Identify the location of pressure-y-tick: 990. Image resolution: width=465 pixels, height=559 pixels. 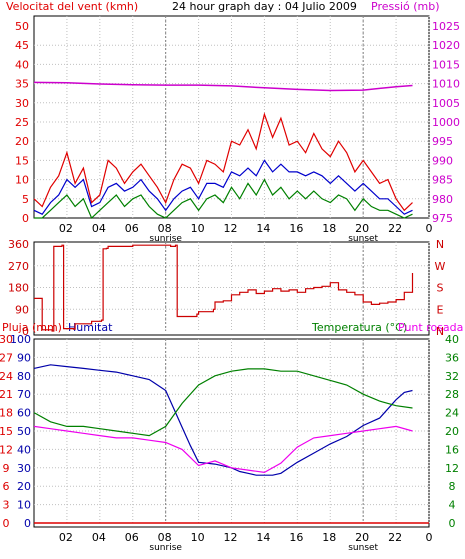
(442, 160).